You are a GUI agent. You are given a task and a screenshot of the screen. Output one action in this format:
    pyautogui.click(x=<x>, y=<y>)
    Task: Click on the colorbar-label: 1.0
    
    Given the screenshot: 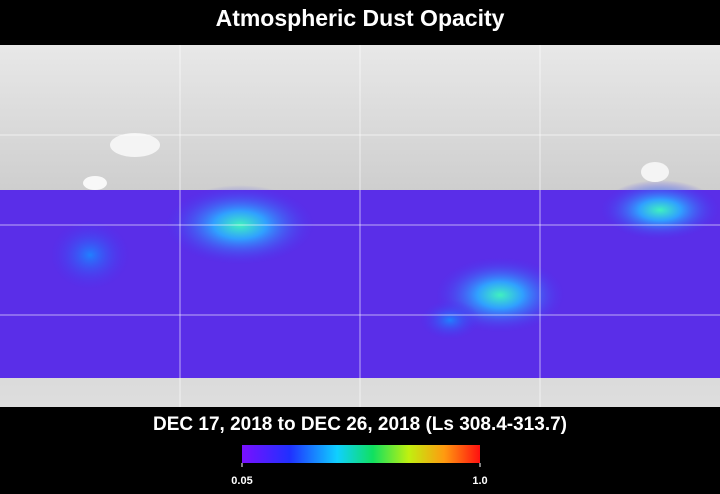 What is the action you would take?
    pyautogui.click(x=479, y=481)
    